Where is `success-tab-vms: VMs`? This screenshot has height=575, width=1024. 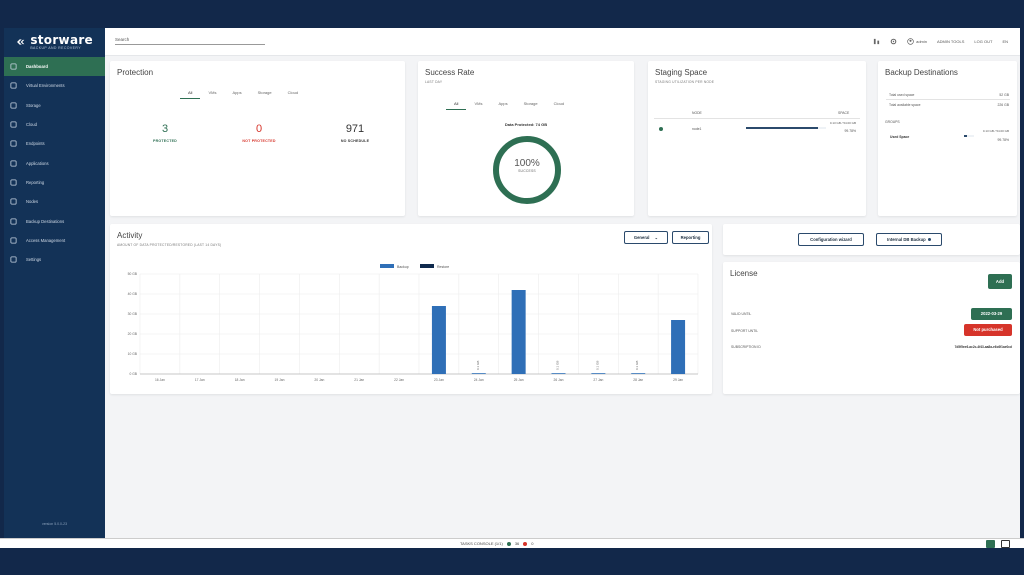
success-tab-vms: VMs is located at coordinates (478, 103).